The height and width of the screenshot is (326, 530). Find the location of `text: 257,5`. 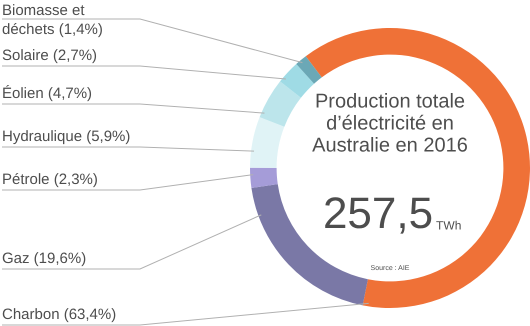

text: 257,5 is located at coordinates (378, 213).